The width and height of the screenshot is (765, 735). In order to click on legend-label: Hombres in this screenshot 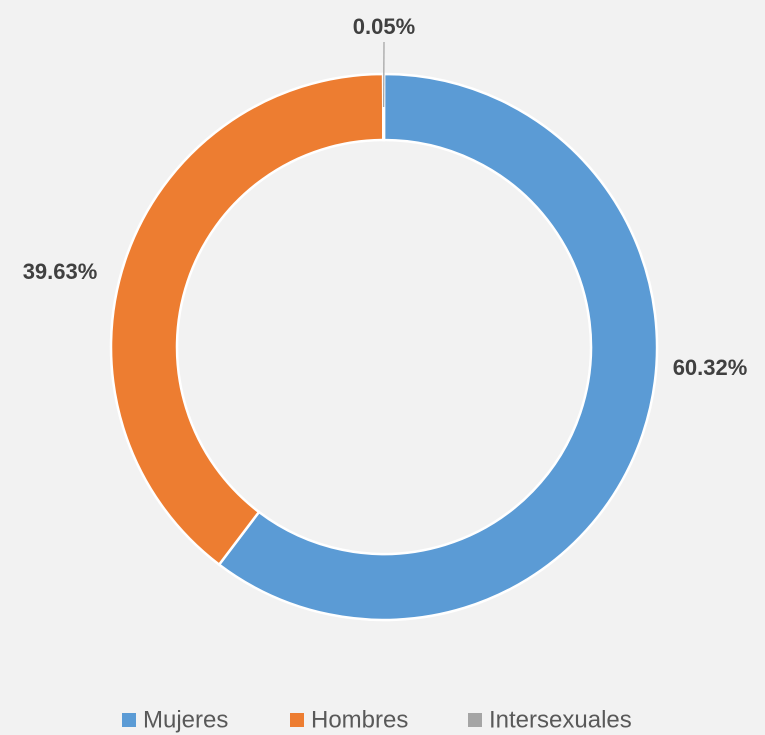, I will do `click(359, 719)`.